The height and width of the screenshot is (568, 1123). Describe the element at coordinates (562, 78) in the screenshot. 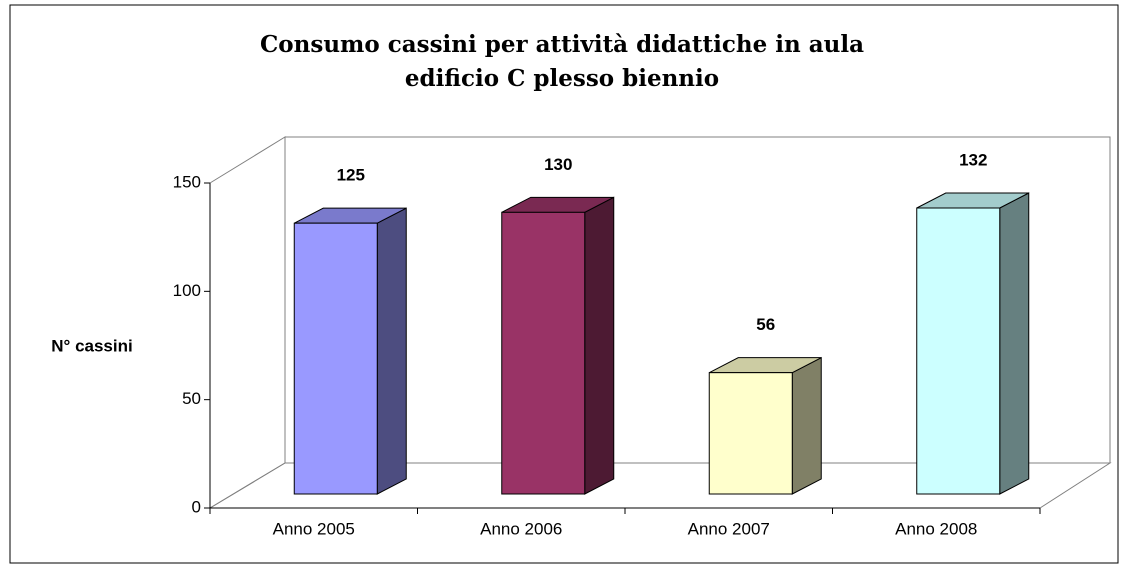

I see `chart-title: edificio C plesso biennio` at that location.